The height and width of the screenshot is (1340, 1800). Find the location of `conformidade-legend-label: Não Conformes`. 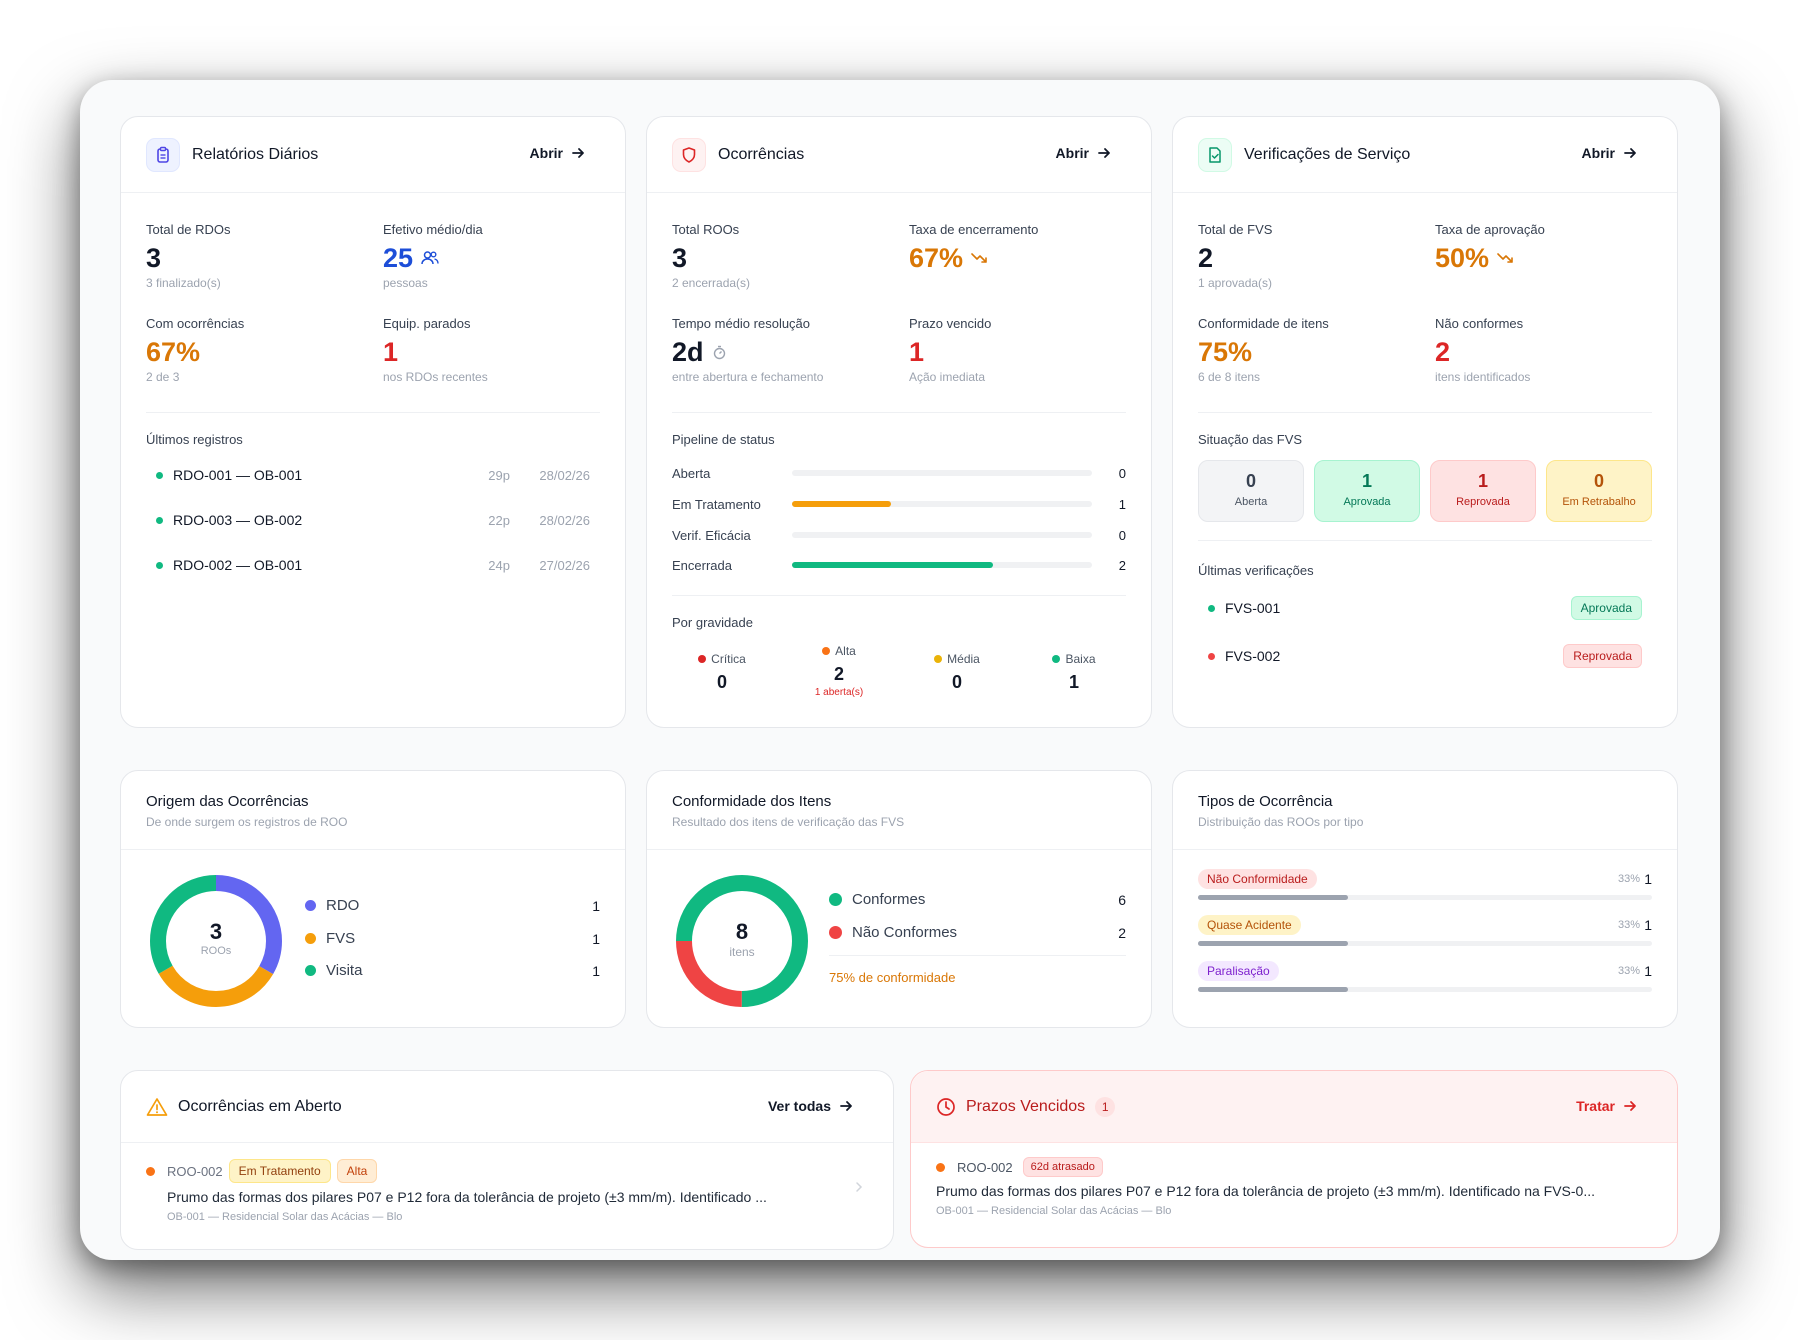

conformidade-legend-label: Não Conformes is located at coordinates (905, 932).